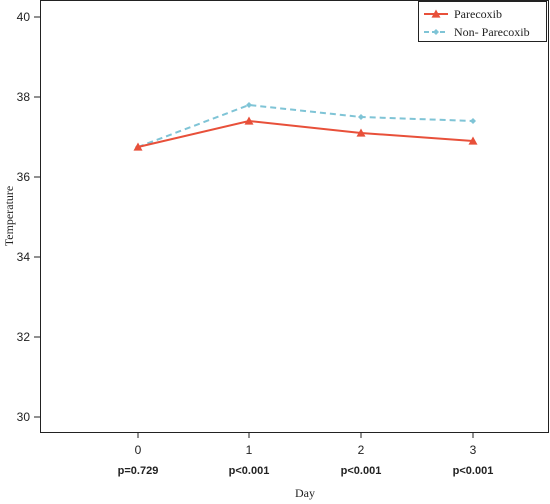 The image size is (550, 504). What do you see at coordinates (492, 32) in the screenshot?
I see `legend-label: Non- Parecoxib` at bounding box center [492, 32].